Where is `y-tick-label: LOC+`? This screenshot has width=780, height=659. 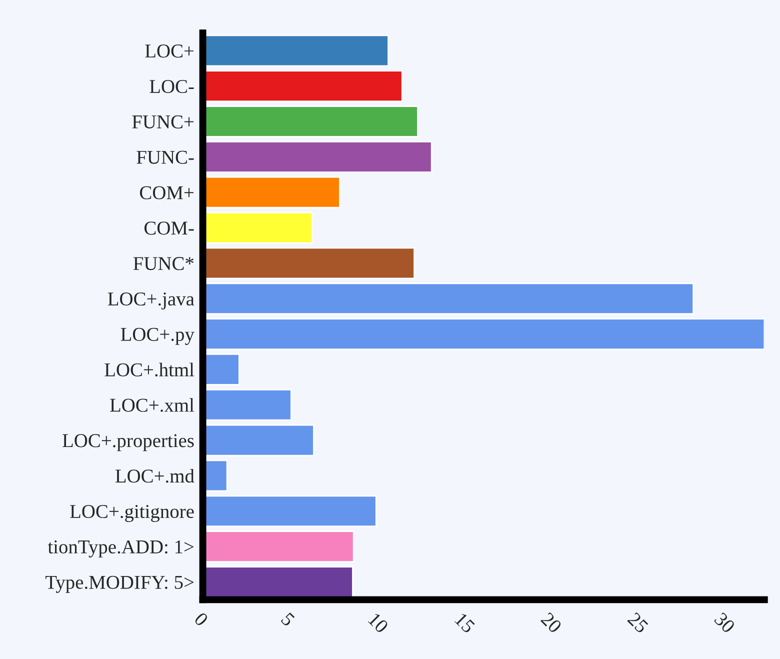
y-tick-label: LOC+ is located at coordinates (169, 51).